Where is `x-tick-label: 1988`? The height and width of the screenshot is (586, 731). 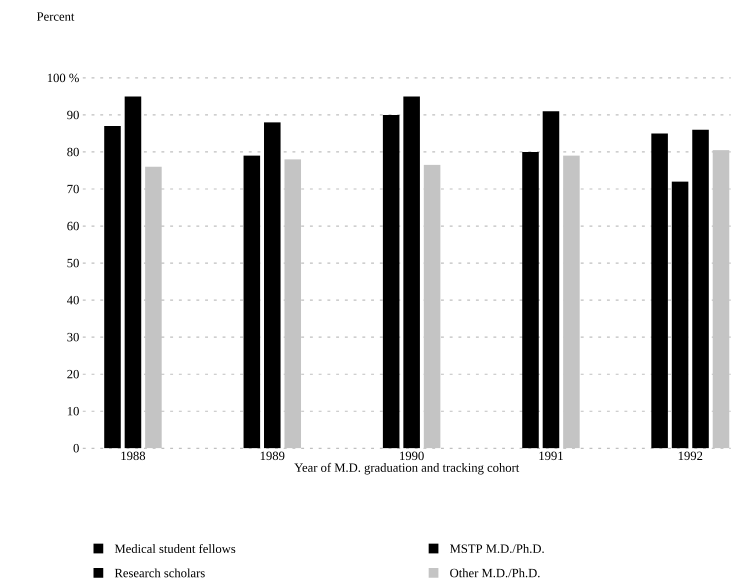
x-tick-label: 1988 is located at coordinates (133, 456).